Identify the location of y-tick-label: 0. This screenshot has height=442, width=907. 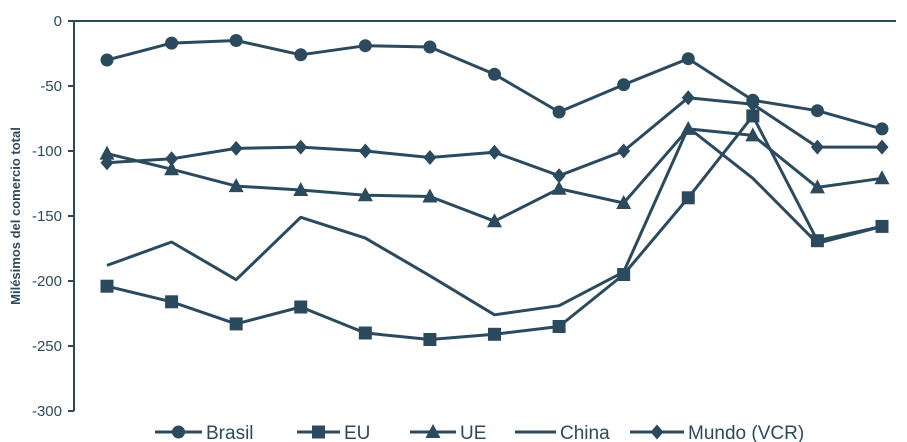
(58, 21).